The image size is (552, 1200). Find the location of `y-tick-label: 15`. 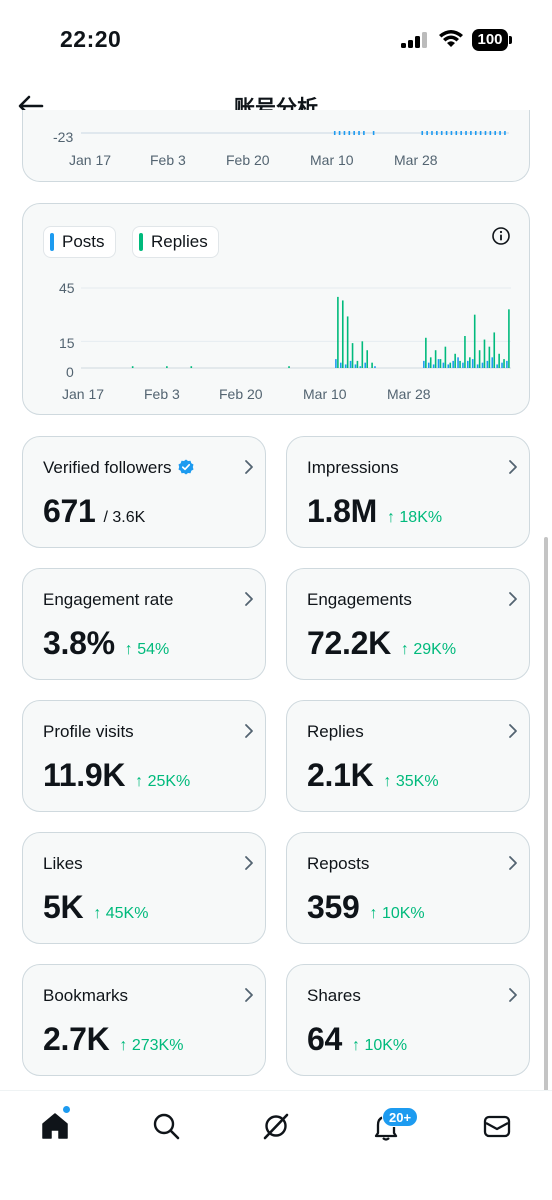

y-tick-label: 15 is located at coordinates (67, 343).